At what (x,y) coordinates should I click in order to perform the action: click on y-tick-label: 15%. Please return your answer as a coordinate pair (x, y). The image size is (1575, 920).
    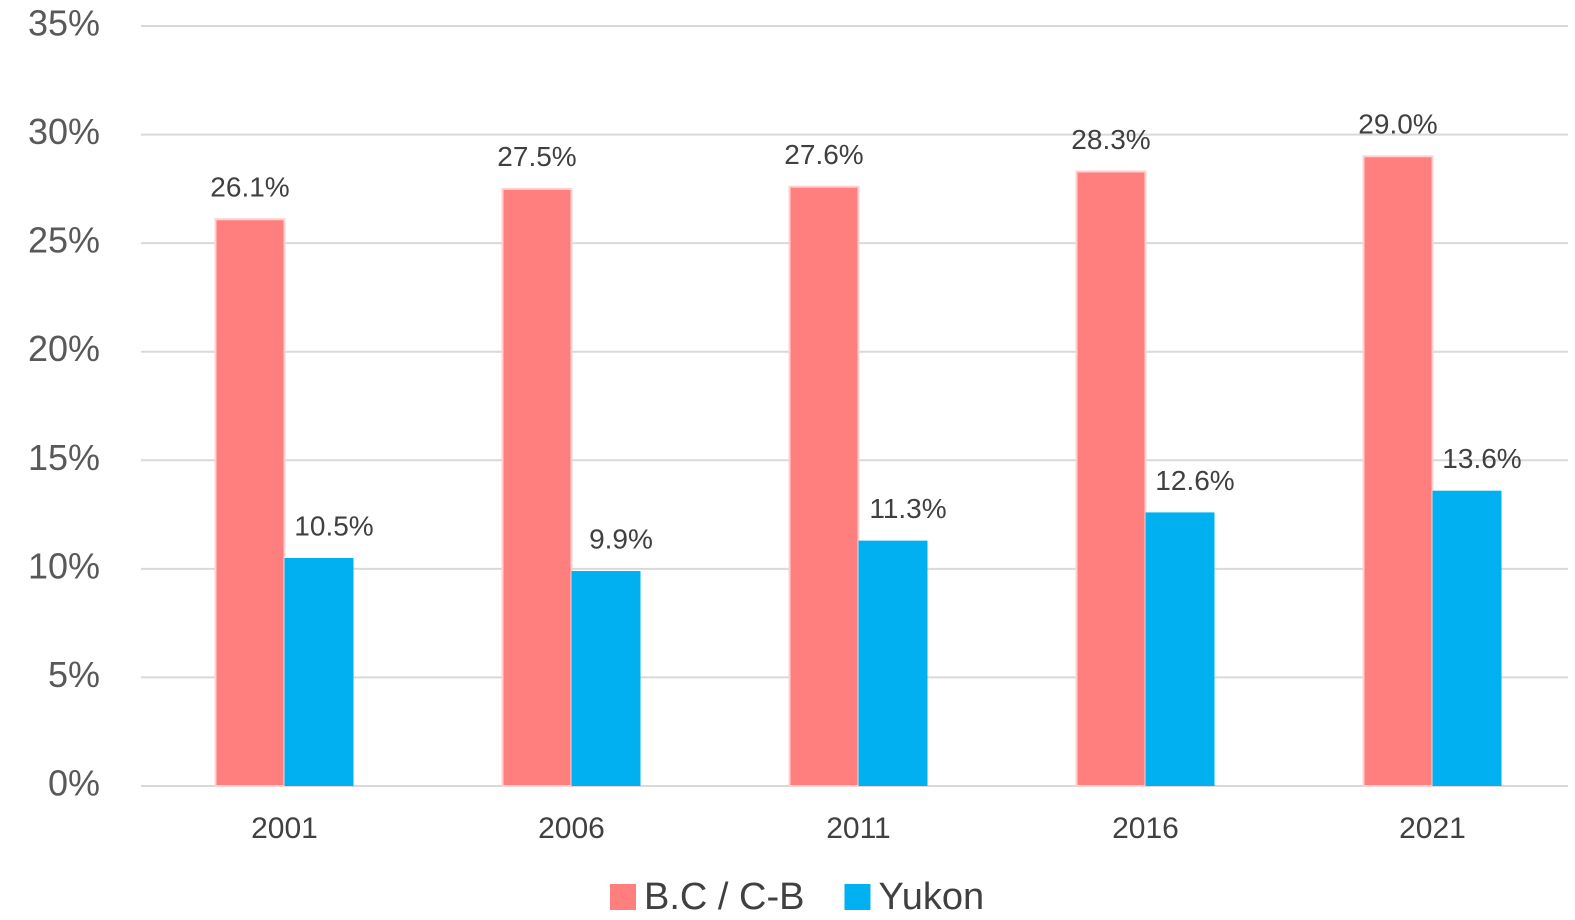
    Looking at the image, I should click on (64, 457).